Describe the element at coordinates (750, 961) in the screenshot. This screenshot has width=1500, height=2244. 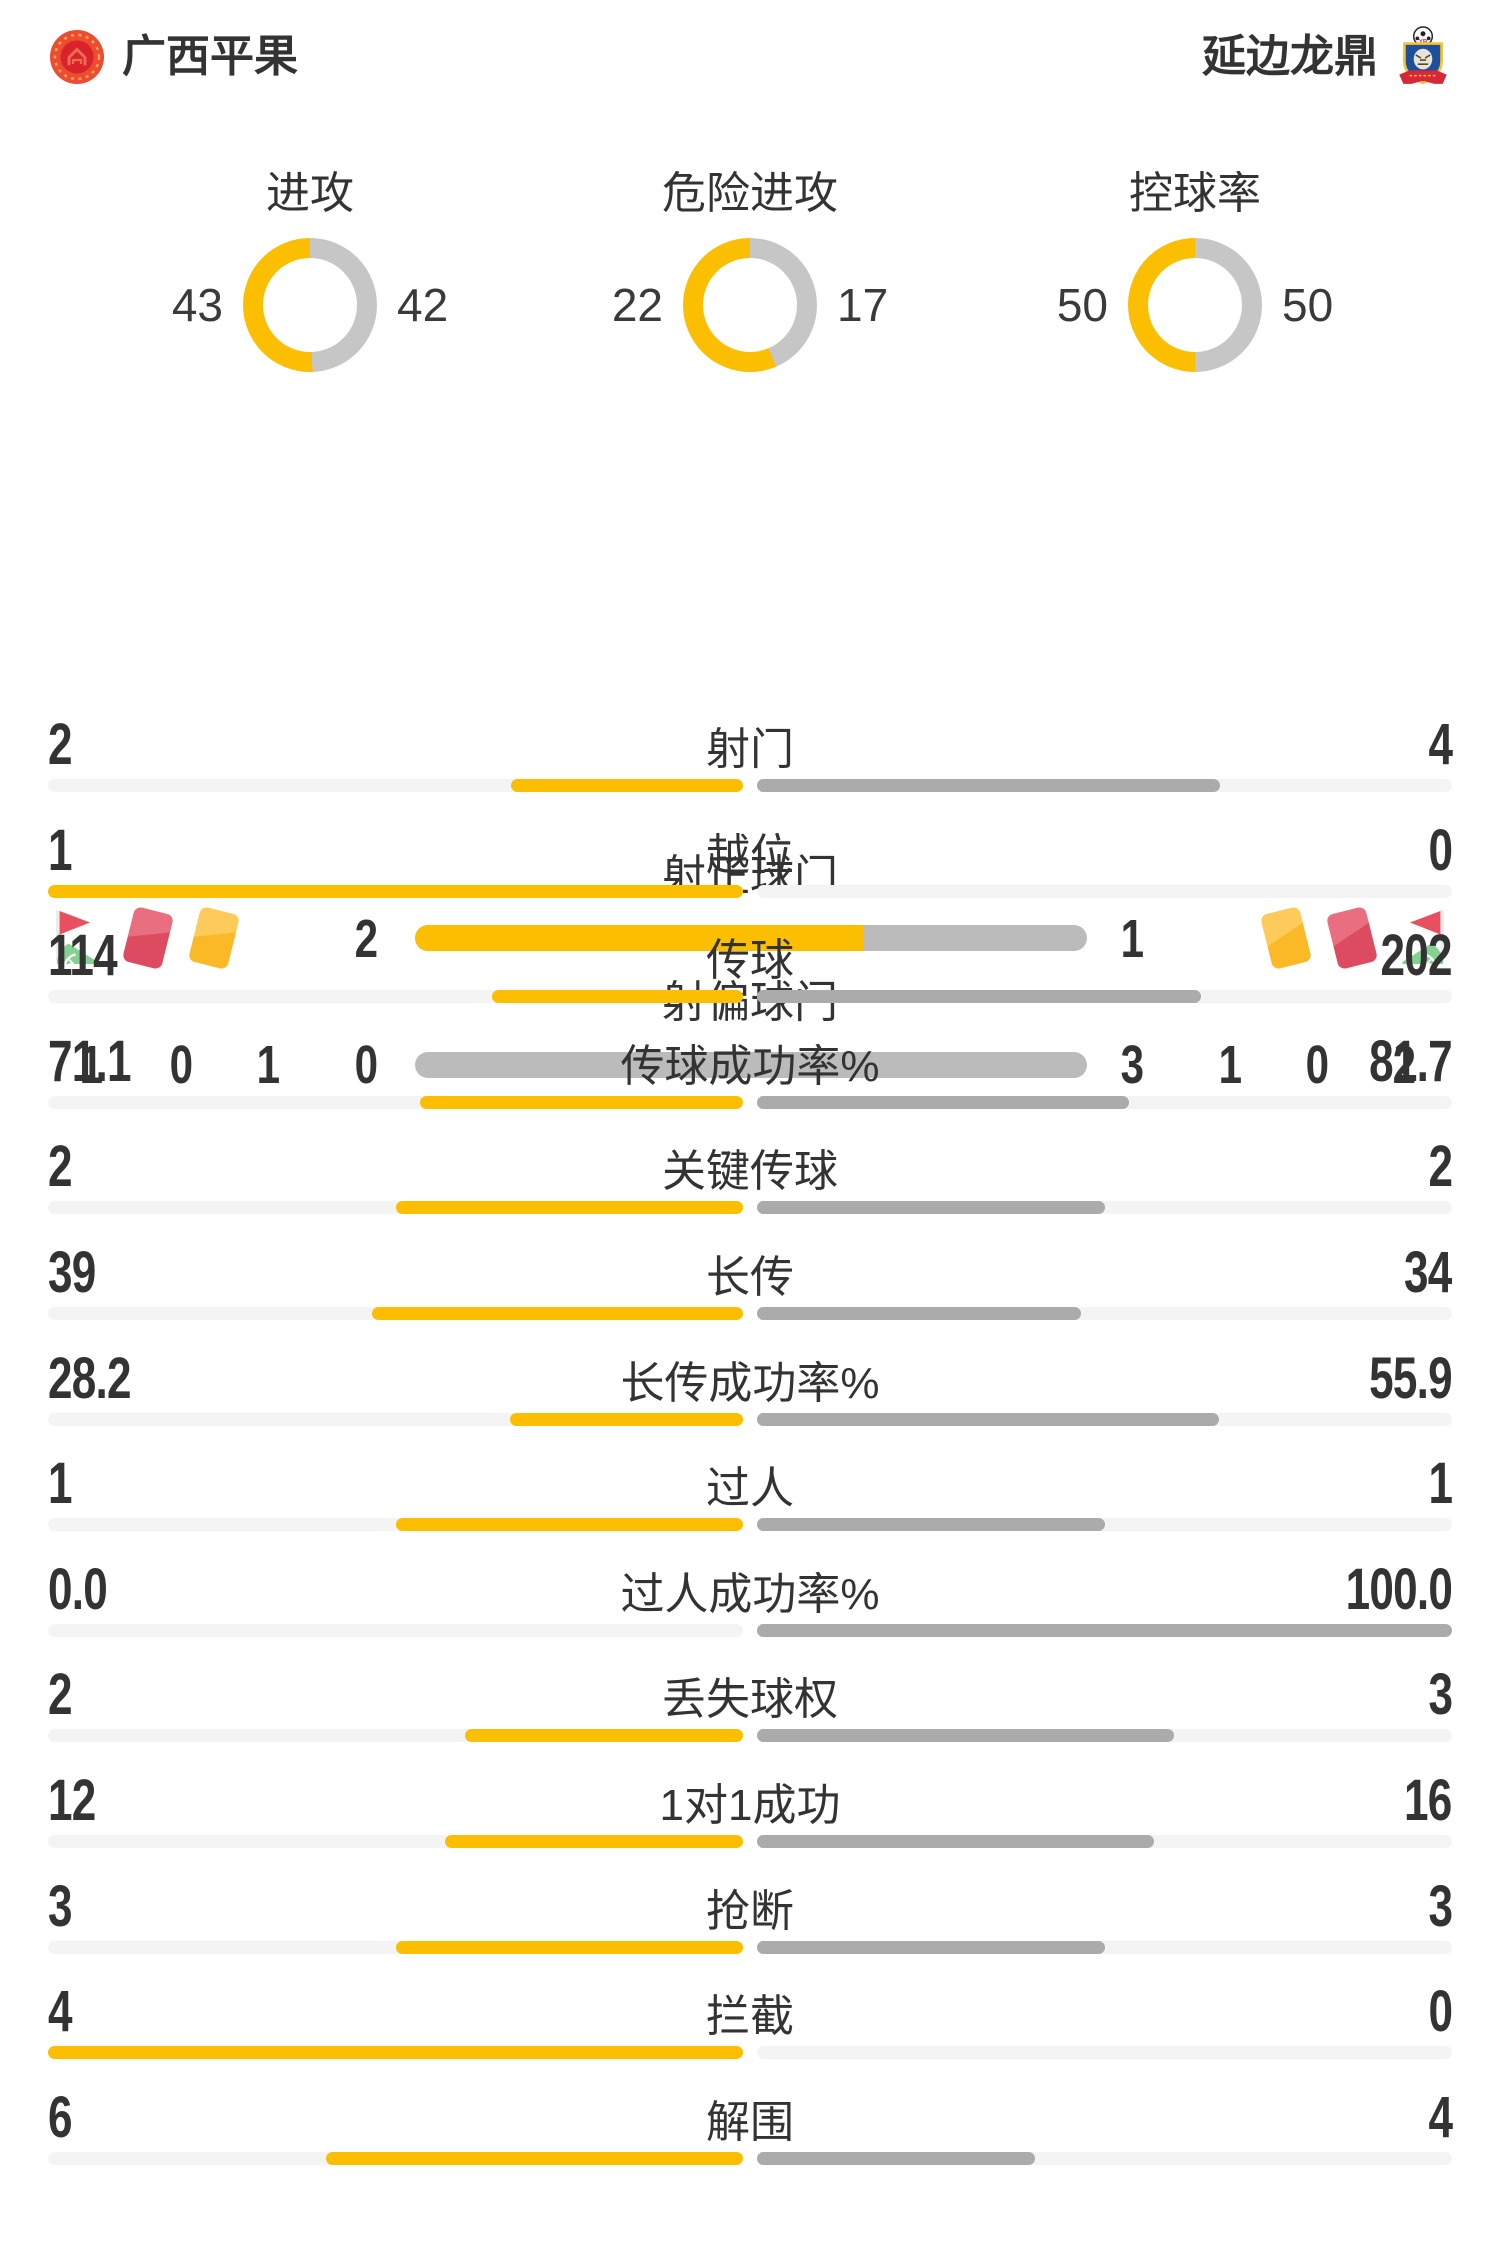
I see `stat-label: 传球` at that location.